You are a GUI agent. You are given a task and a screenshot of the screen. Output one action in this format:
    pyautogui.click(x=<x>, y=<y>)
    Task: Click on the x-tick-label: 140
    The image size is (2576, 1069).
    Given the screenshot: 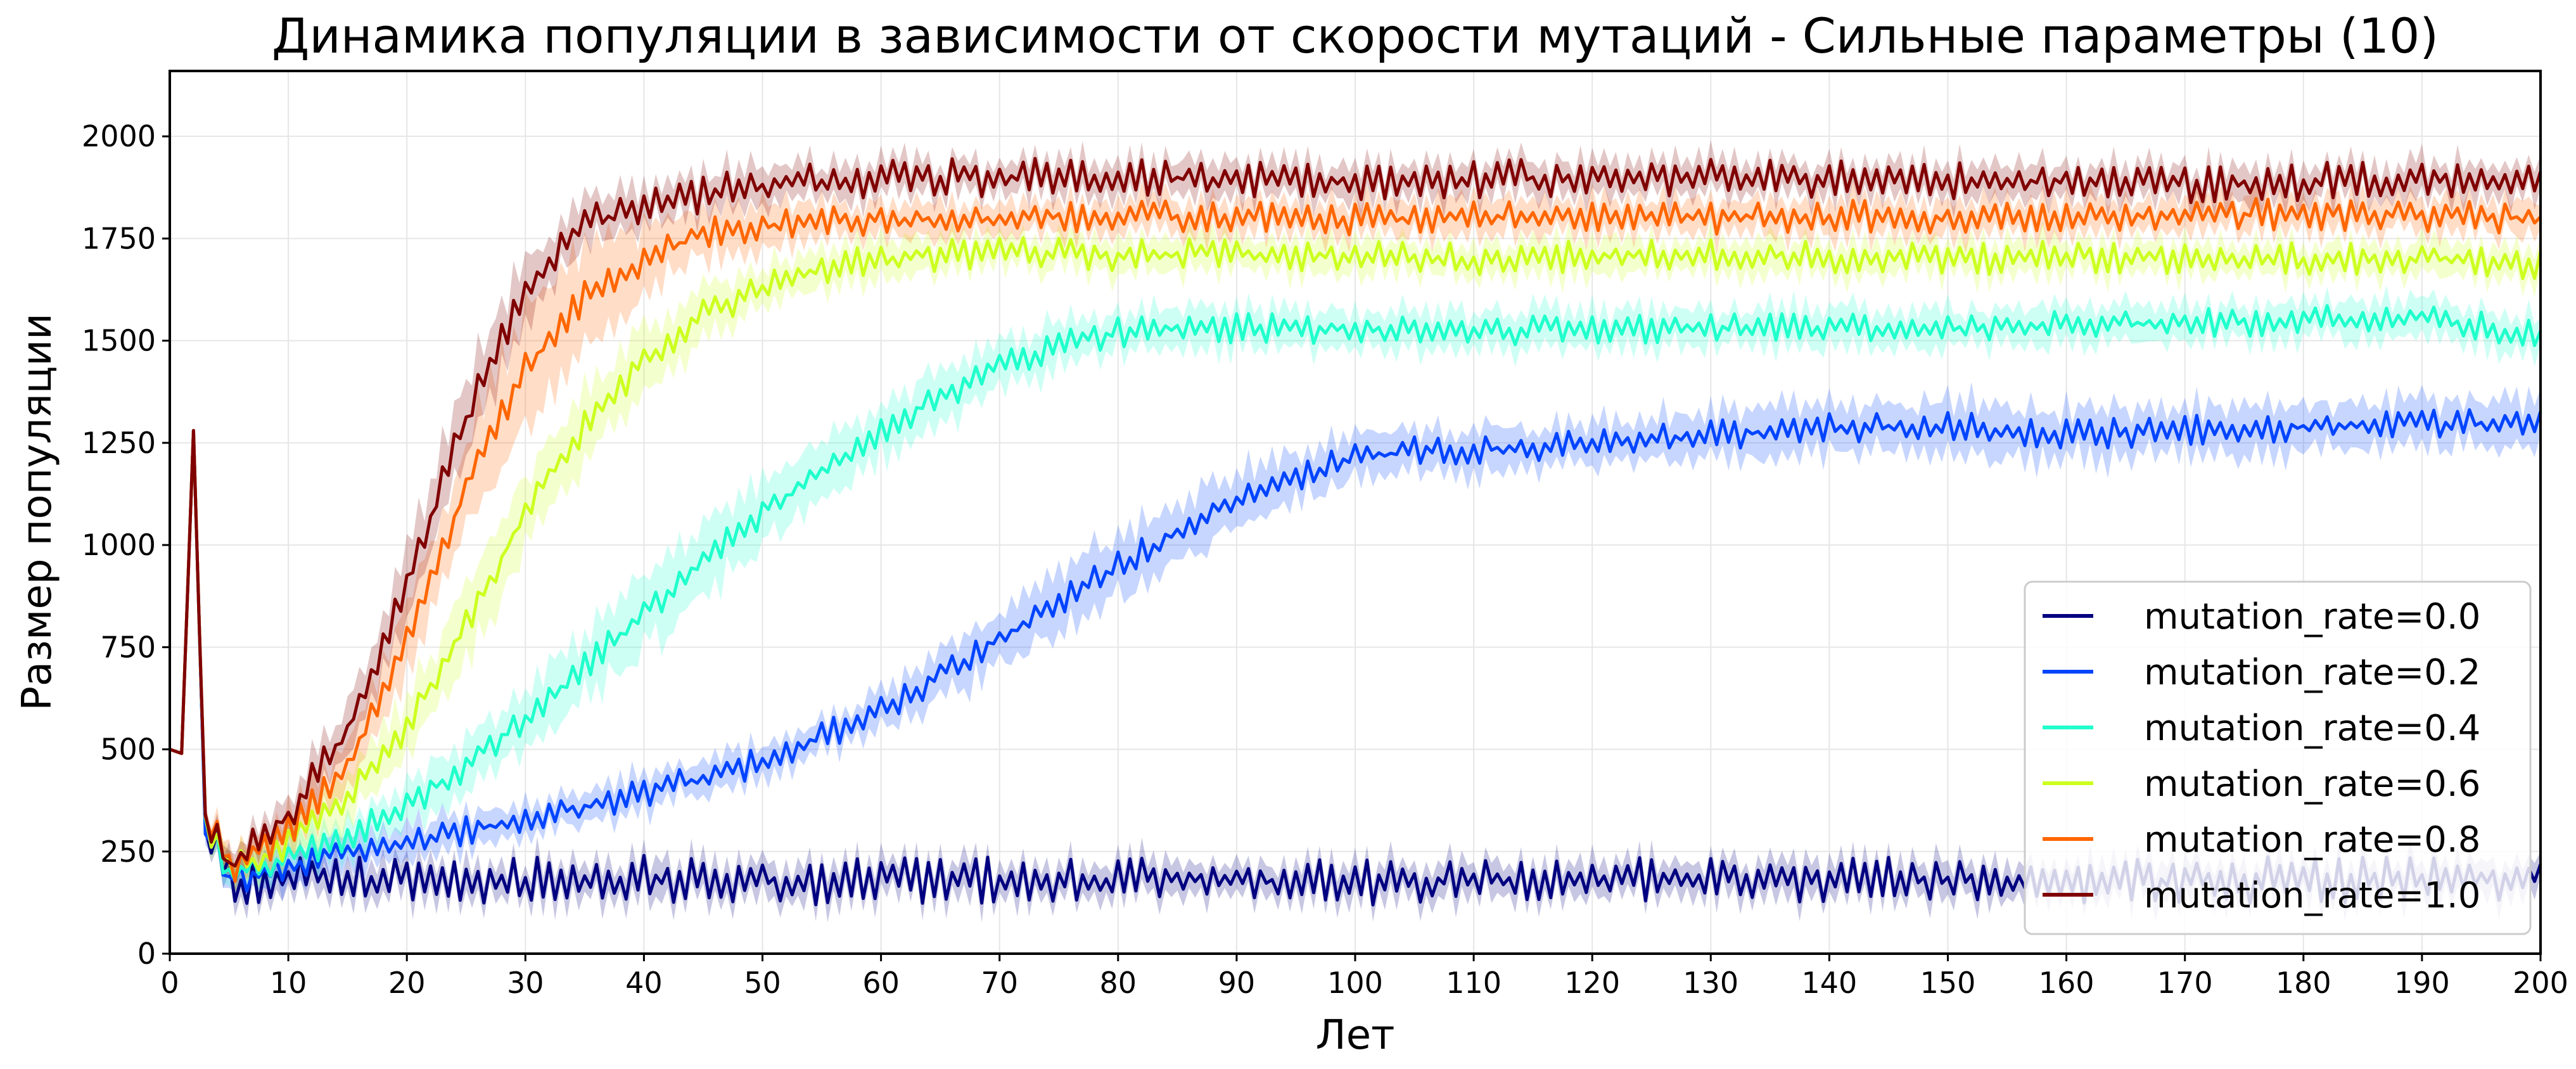 What is the action you would take?
    pyautogui.click(x=1829, y=983)
    